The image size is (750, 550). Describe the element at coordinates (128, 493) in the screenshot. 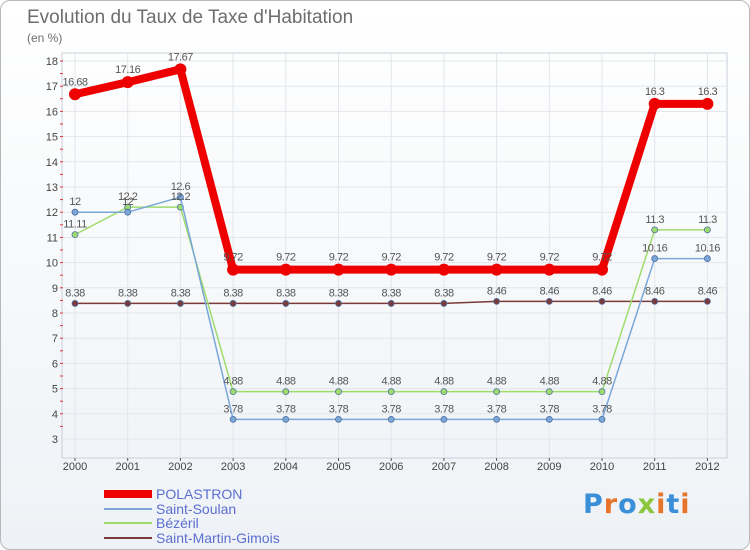

I see `legend-swatch-polastron` at that location.